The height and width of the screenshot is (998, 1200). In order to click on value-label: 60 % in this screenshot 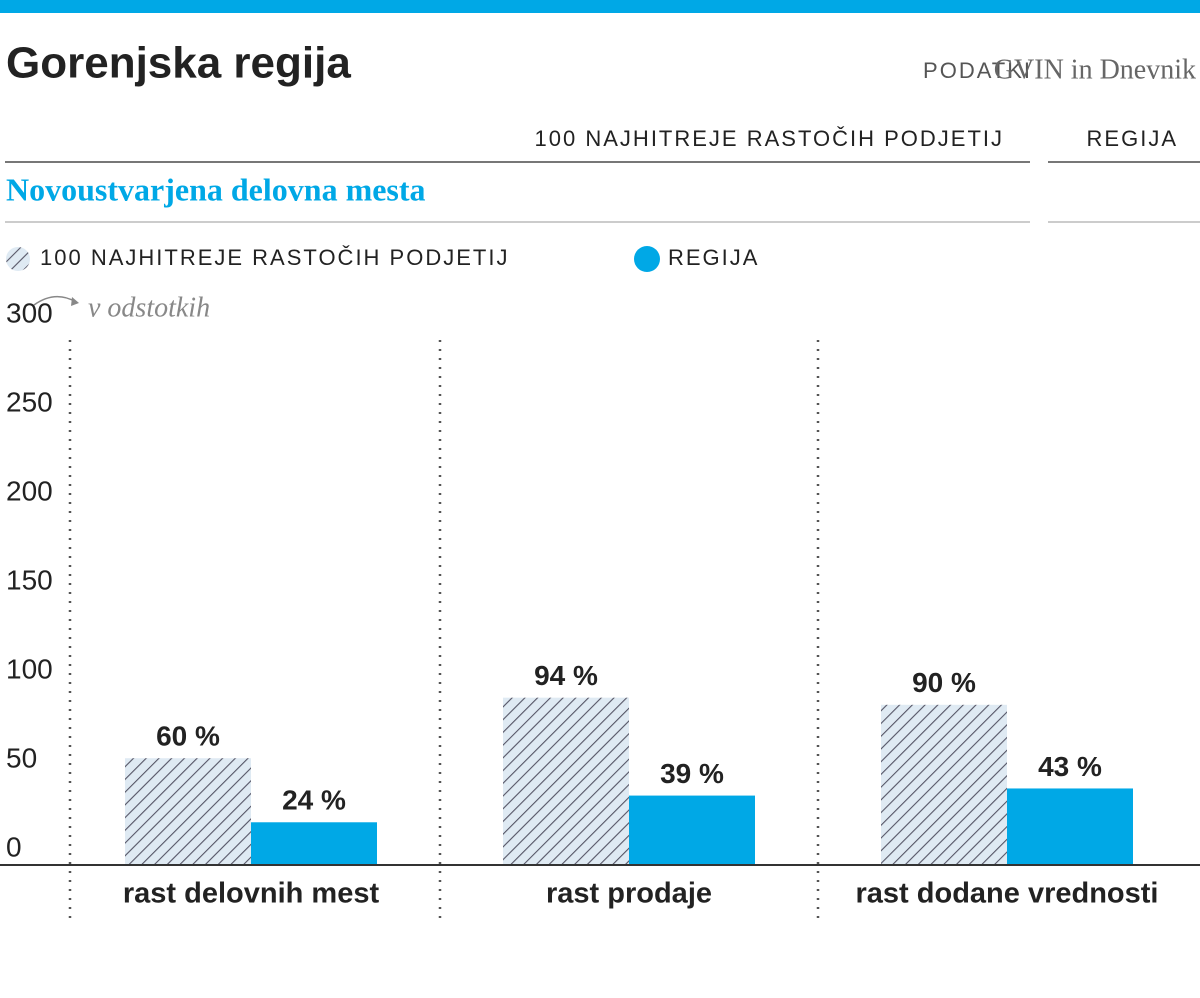, I will do `click(188, 736)`.